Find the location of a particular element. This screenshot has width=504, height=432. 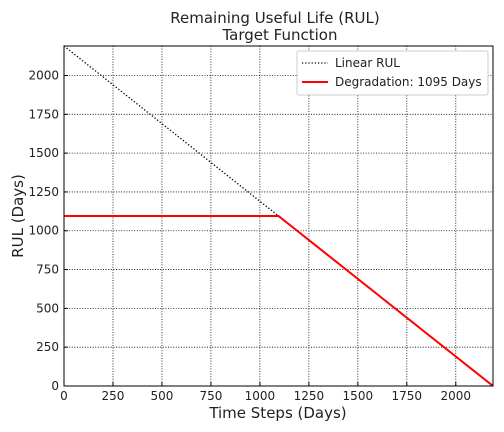

x-tick-label: 2000 is located at coordinates (456, 396).